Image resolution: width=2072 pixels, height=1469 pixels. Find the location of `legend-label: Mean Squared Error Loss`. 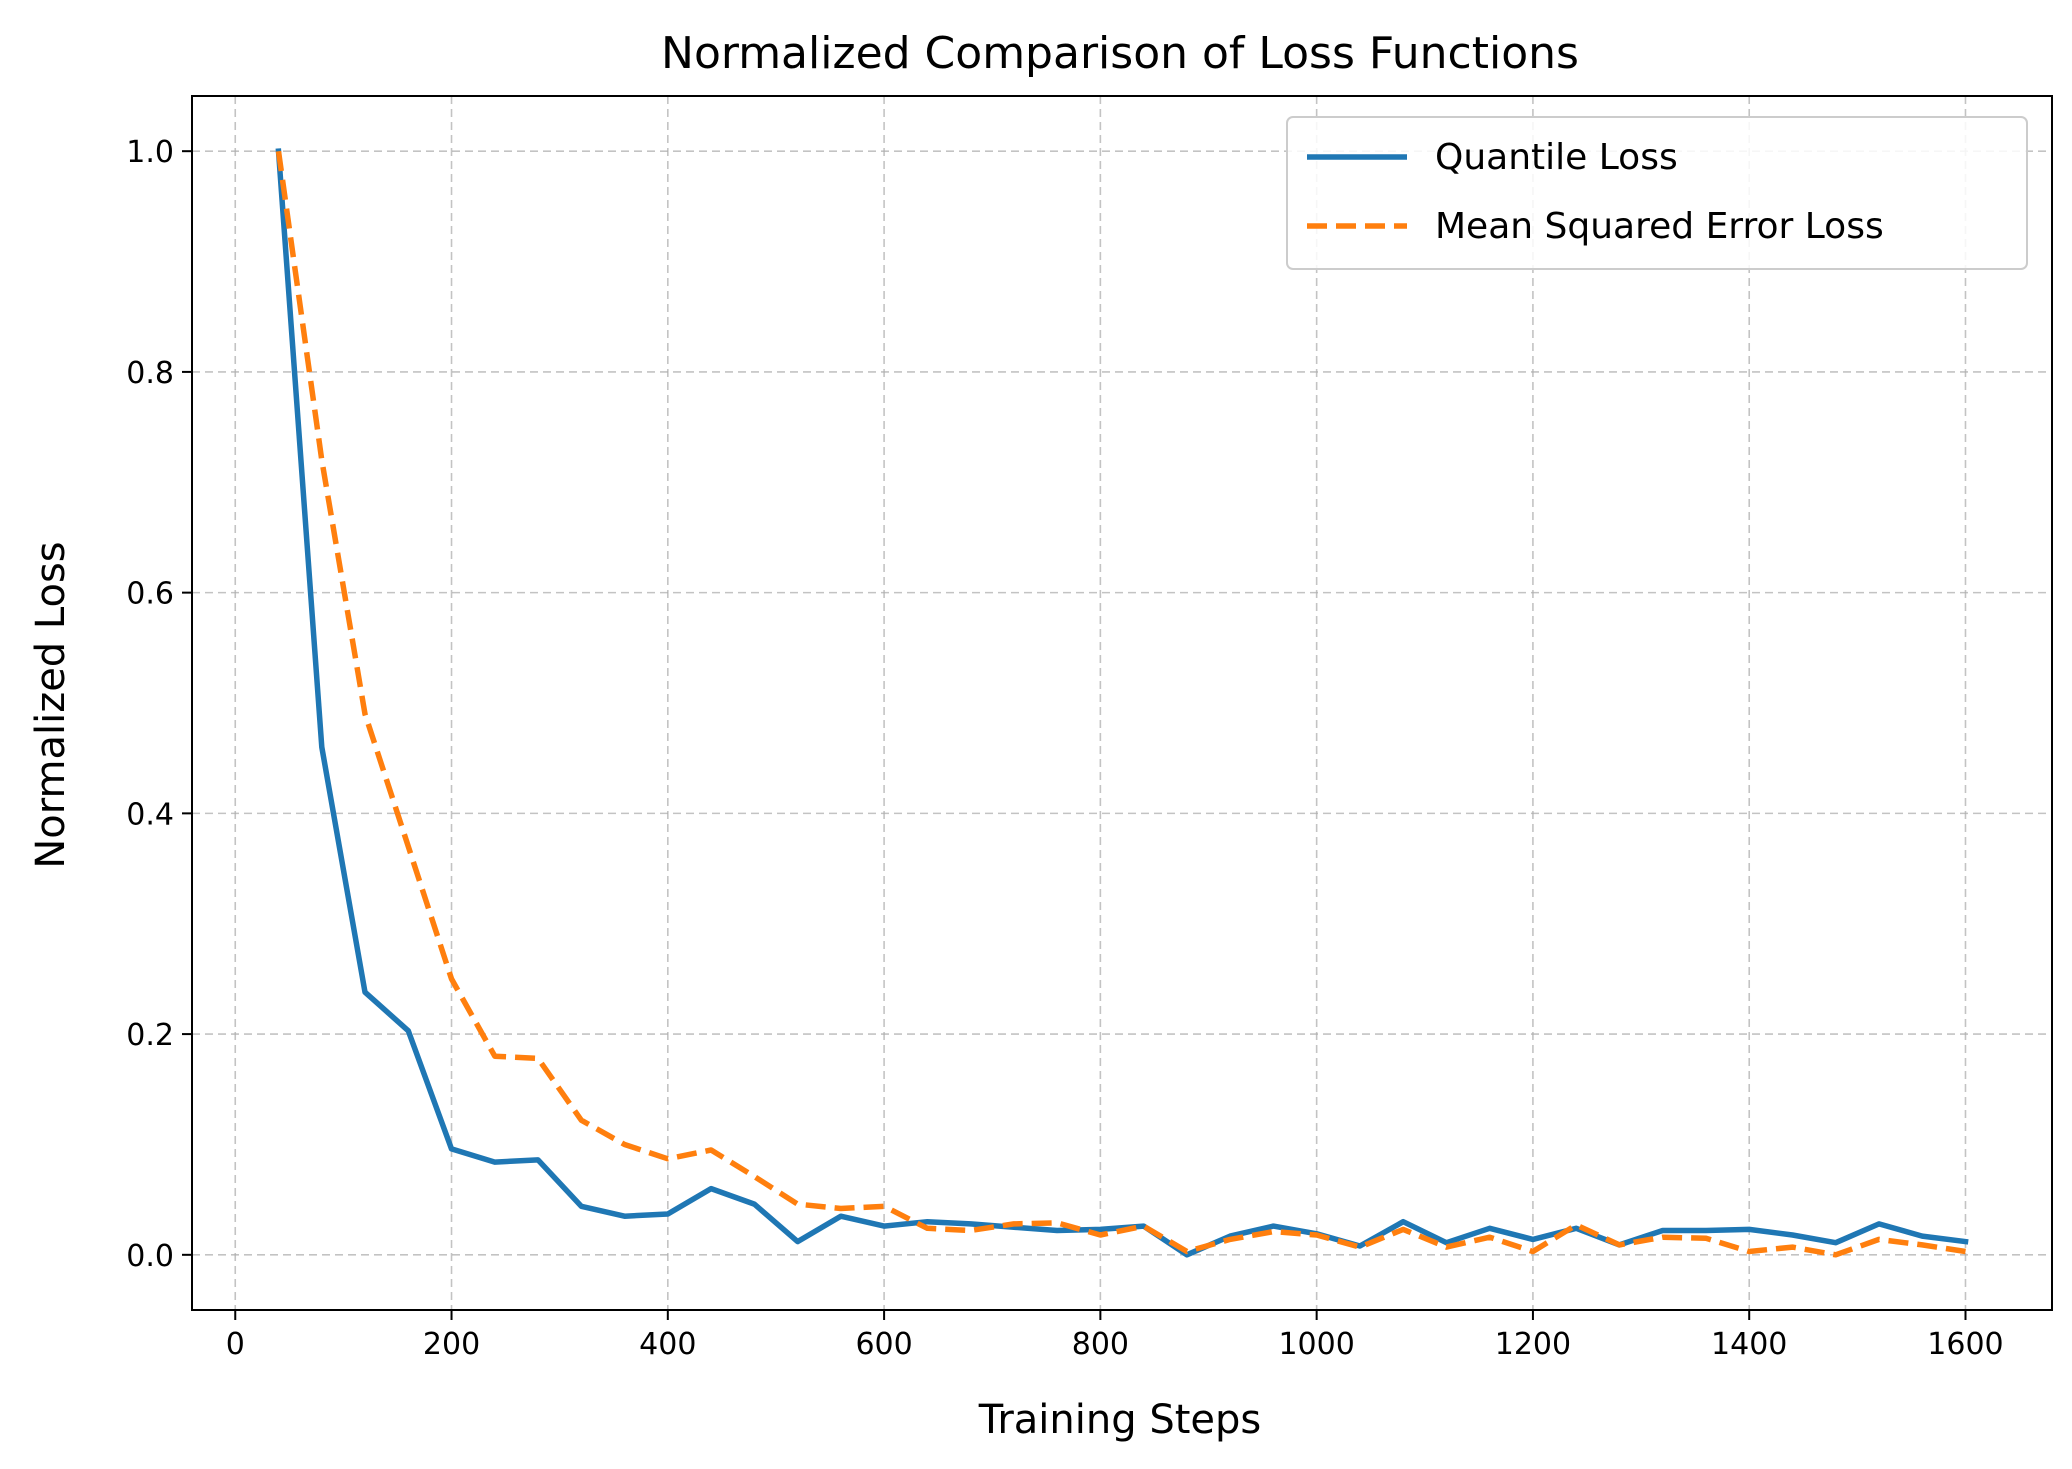

legend-label: Mean Squared Error Loss is located at coordinates (1659, 226).